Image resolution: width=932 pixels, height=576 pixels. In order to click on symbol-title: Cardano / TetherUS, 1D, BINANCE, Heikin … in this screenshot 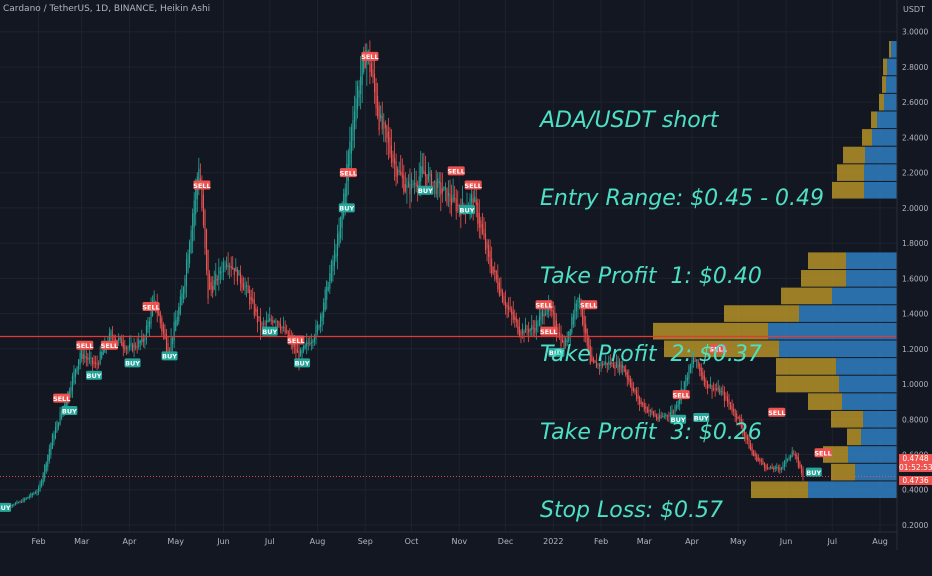, I will do `click(107, 9)`.